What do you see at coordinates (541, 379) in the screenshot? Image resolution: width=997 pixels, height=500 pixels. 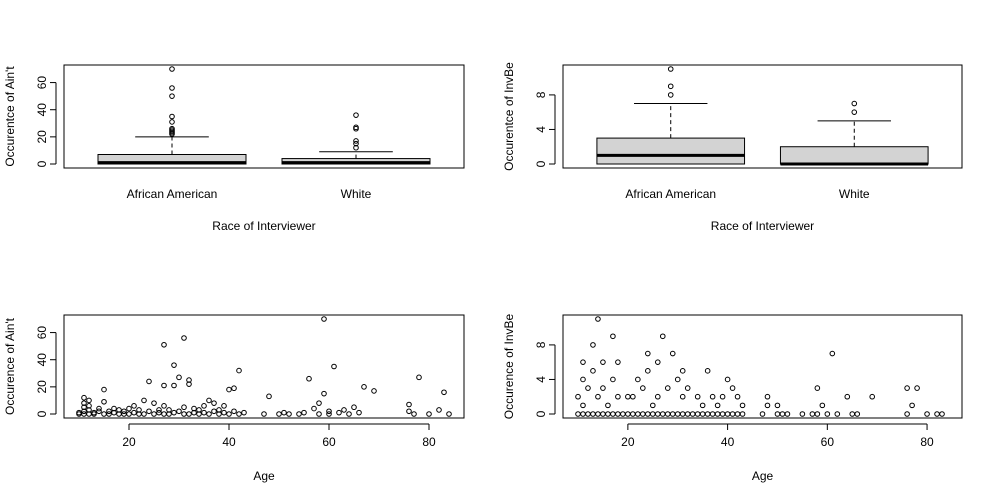 I see `y-tick-label: 4` at bounding box center [541, 379].